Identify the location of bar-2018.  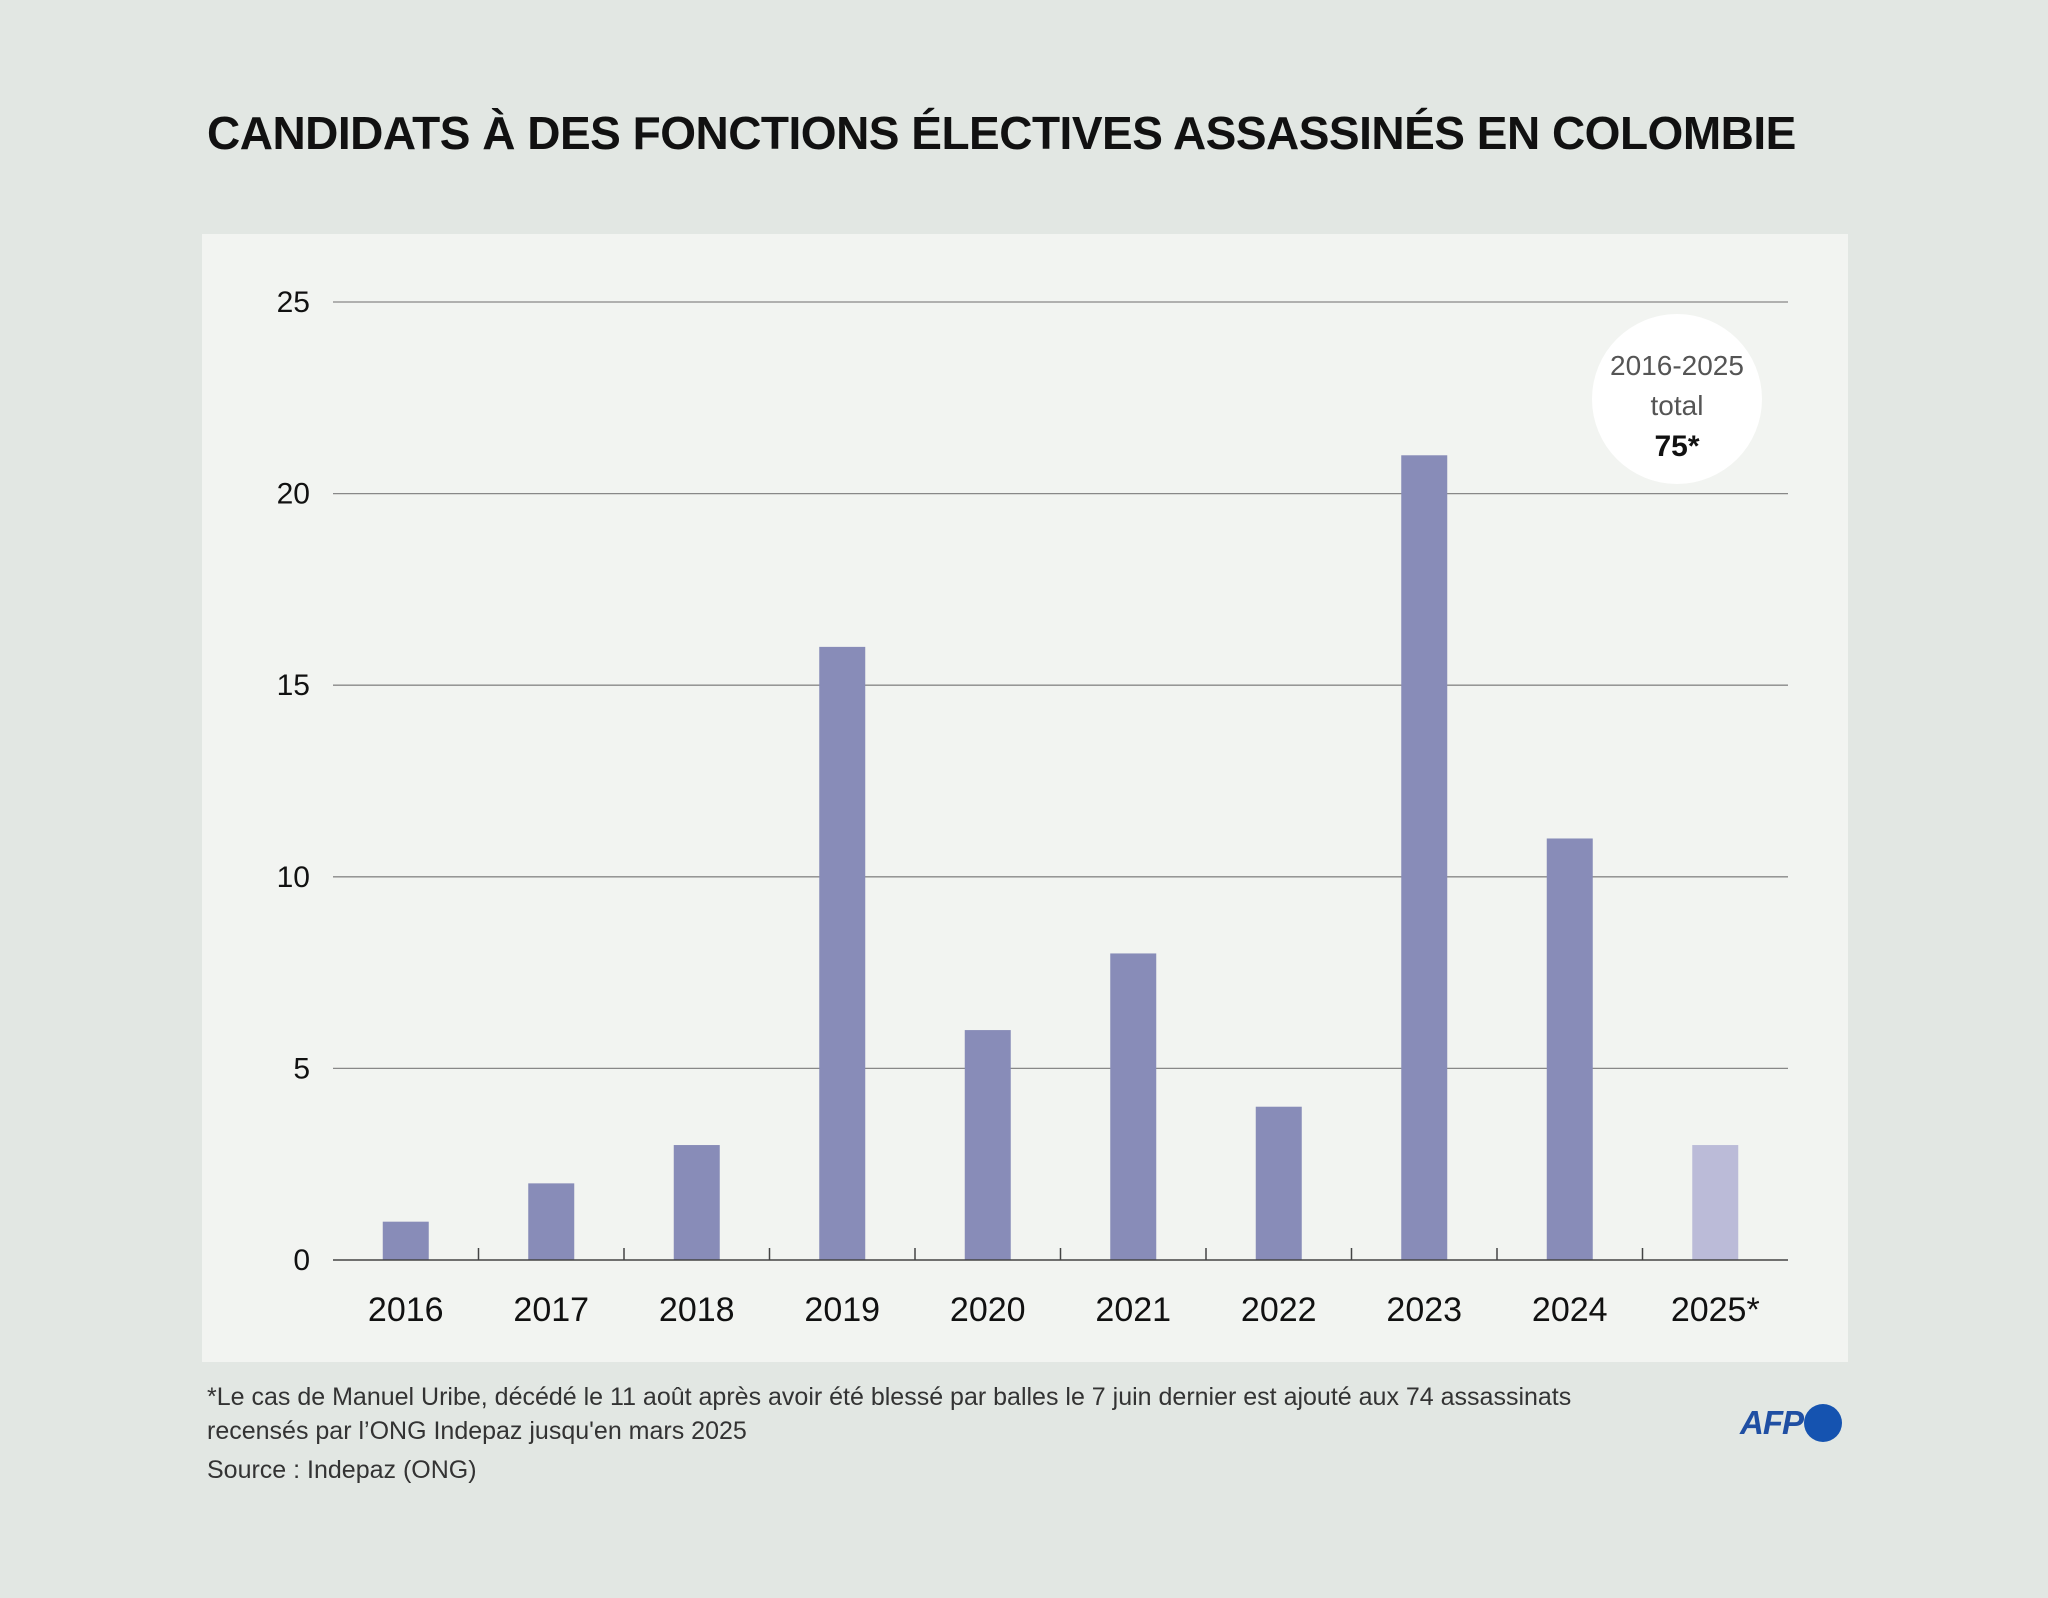
(696, 1202).